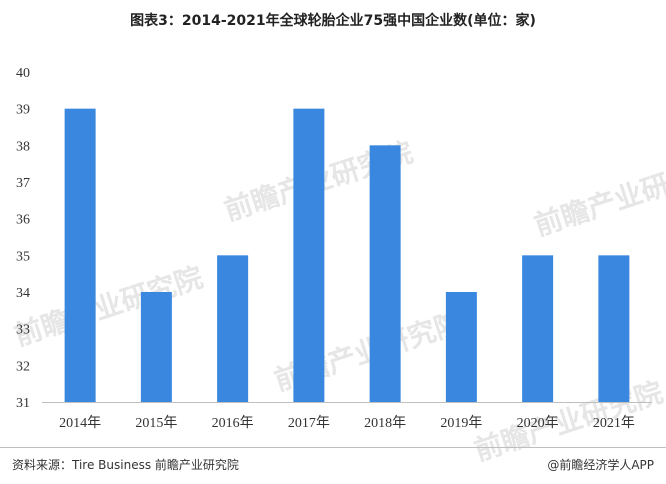 The image size is (666, 484). What do you see at coordinates (23, 110) in the screenshot?
I see `y-tick-label: 39` at bounding box center [23, 110].